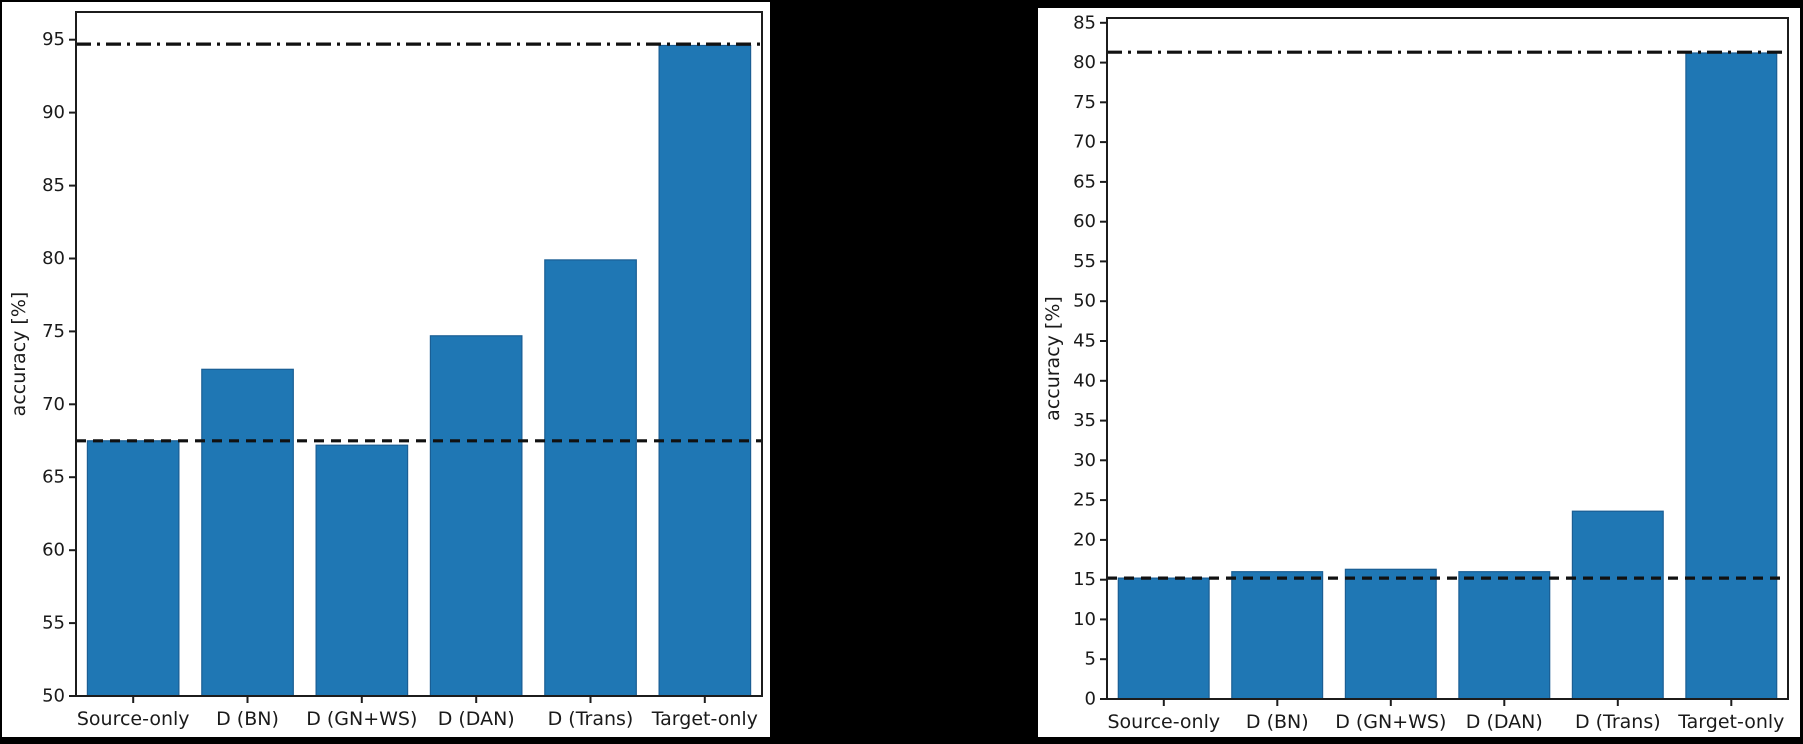  Describe the element at coordinates (53, 39) in the screenshot. I see `y-tick-label: 95` at that location.